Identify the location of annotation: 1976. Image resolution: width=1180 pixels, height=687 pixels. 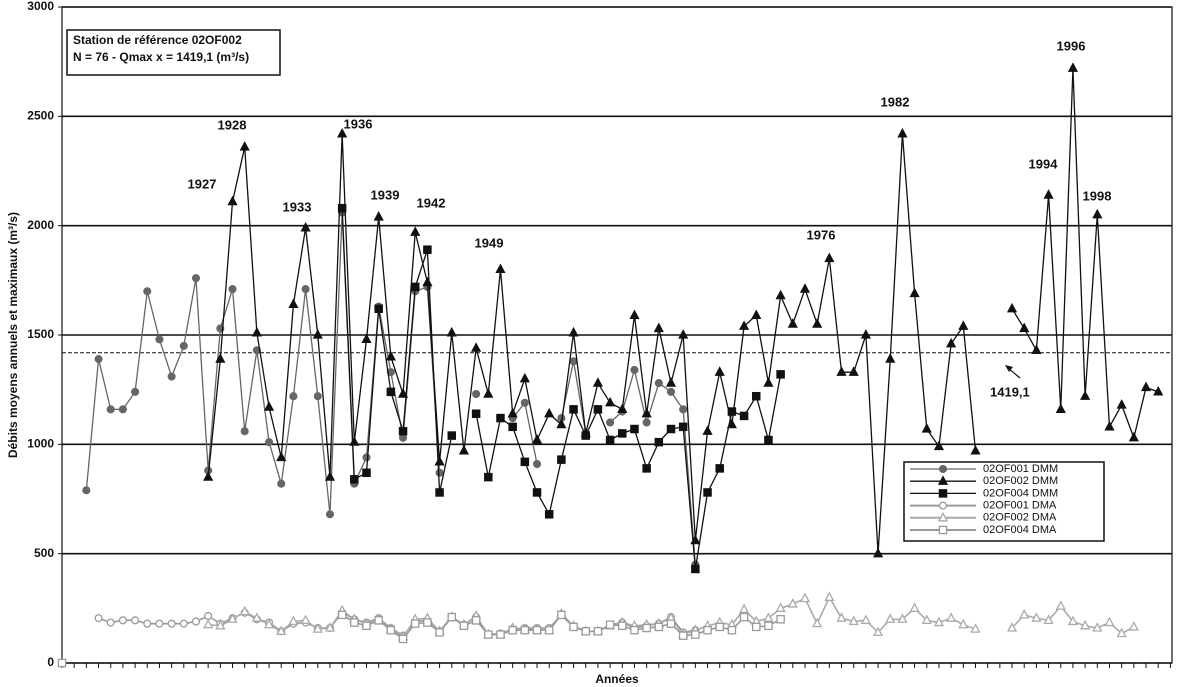
(821, 234).